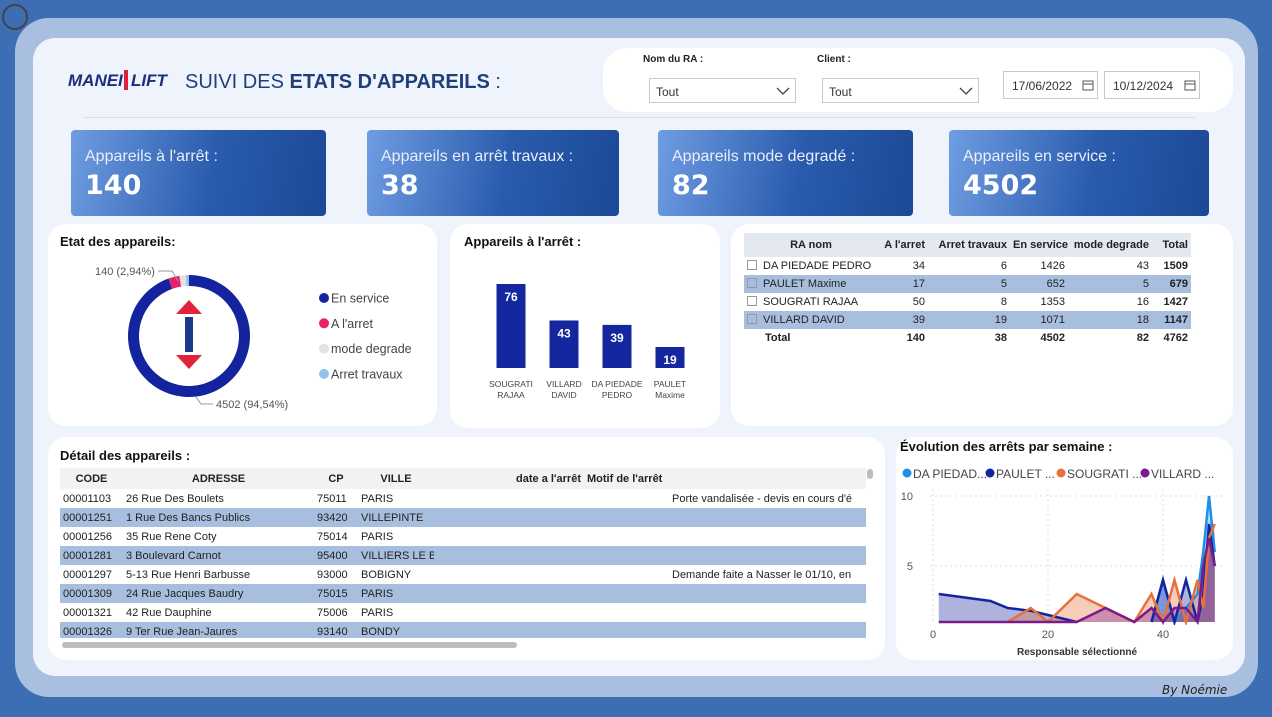  I want to click on legend-label: En service, so click(360, 299).